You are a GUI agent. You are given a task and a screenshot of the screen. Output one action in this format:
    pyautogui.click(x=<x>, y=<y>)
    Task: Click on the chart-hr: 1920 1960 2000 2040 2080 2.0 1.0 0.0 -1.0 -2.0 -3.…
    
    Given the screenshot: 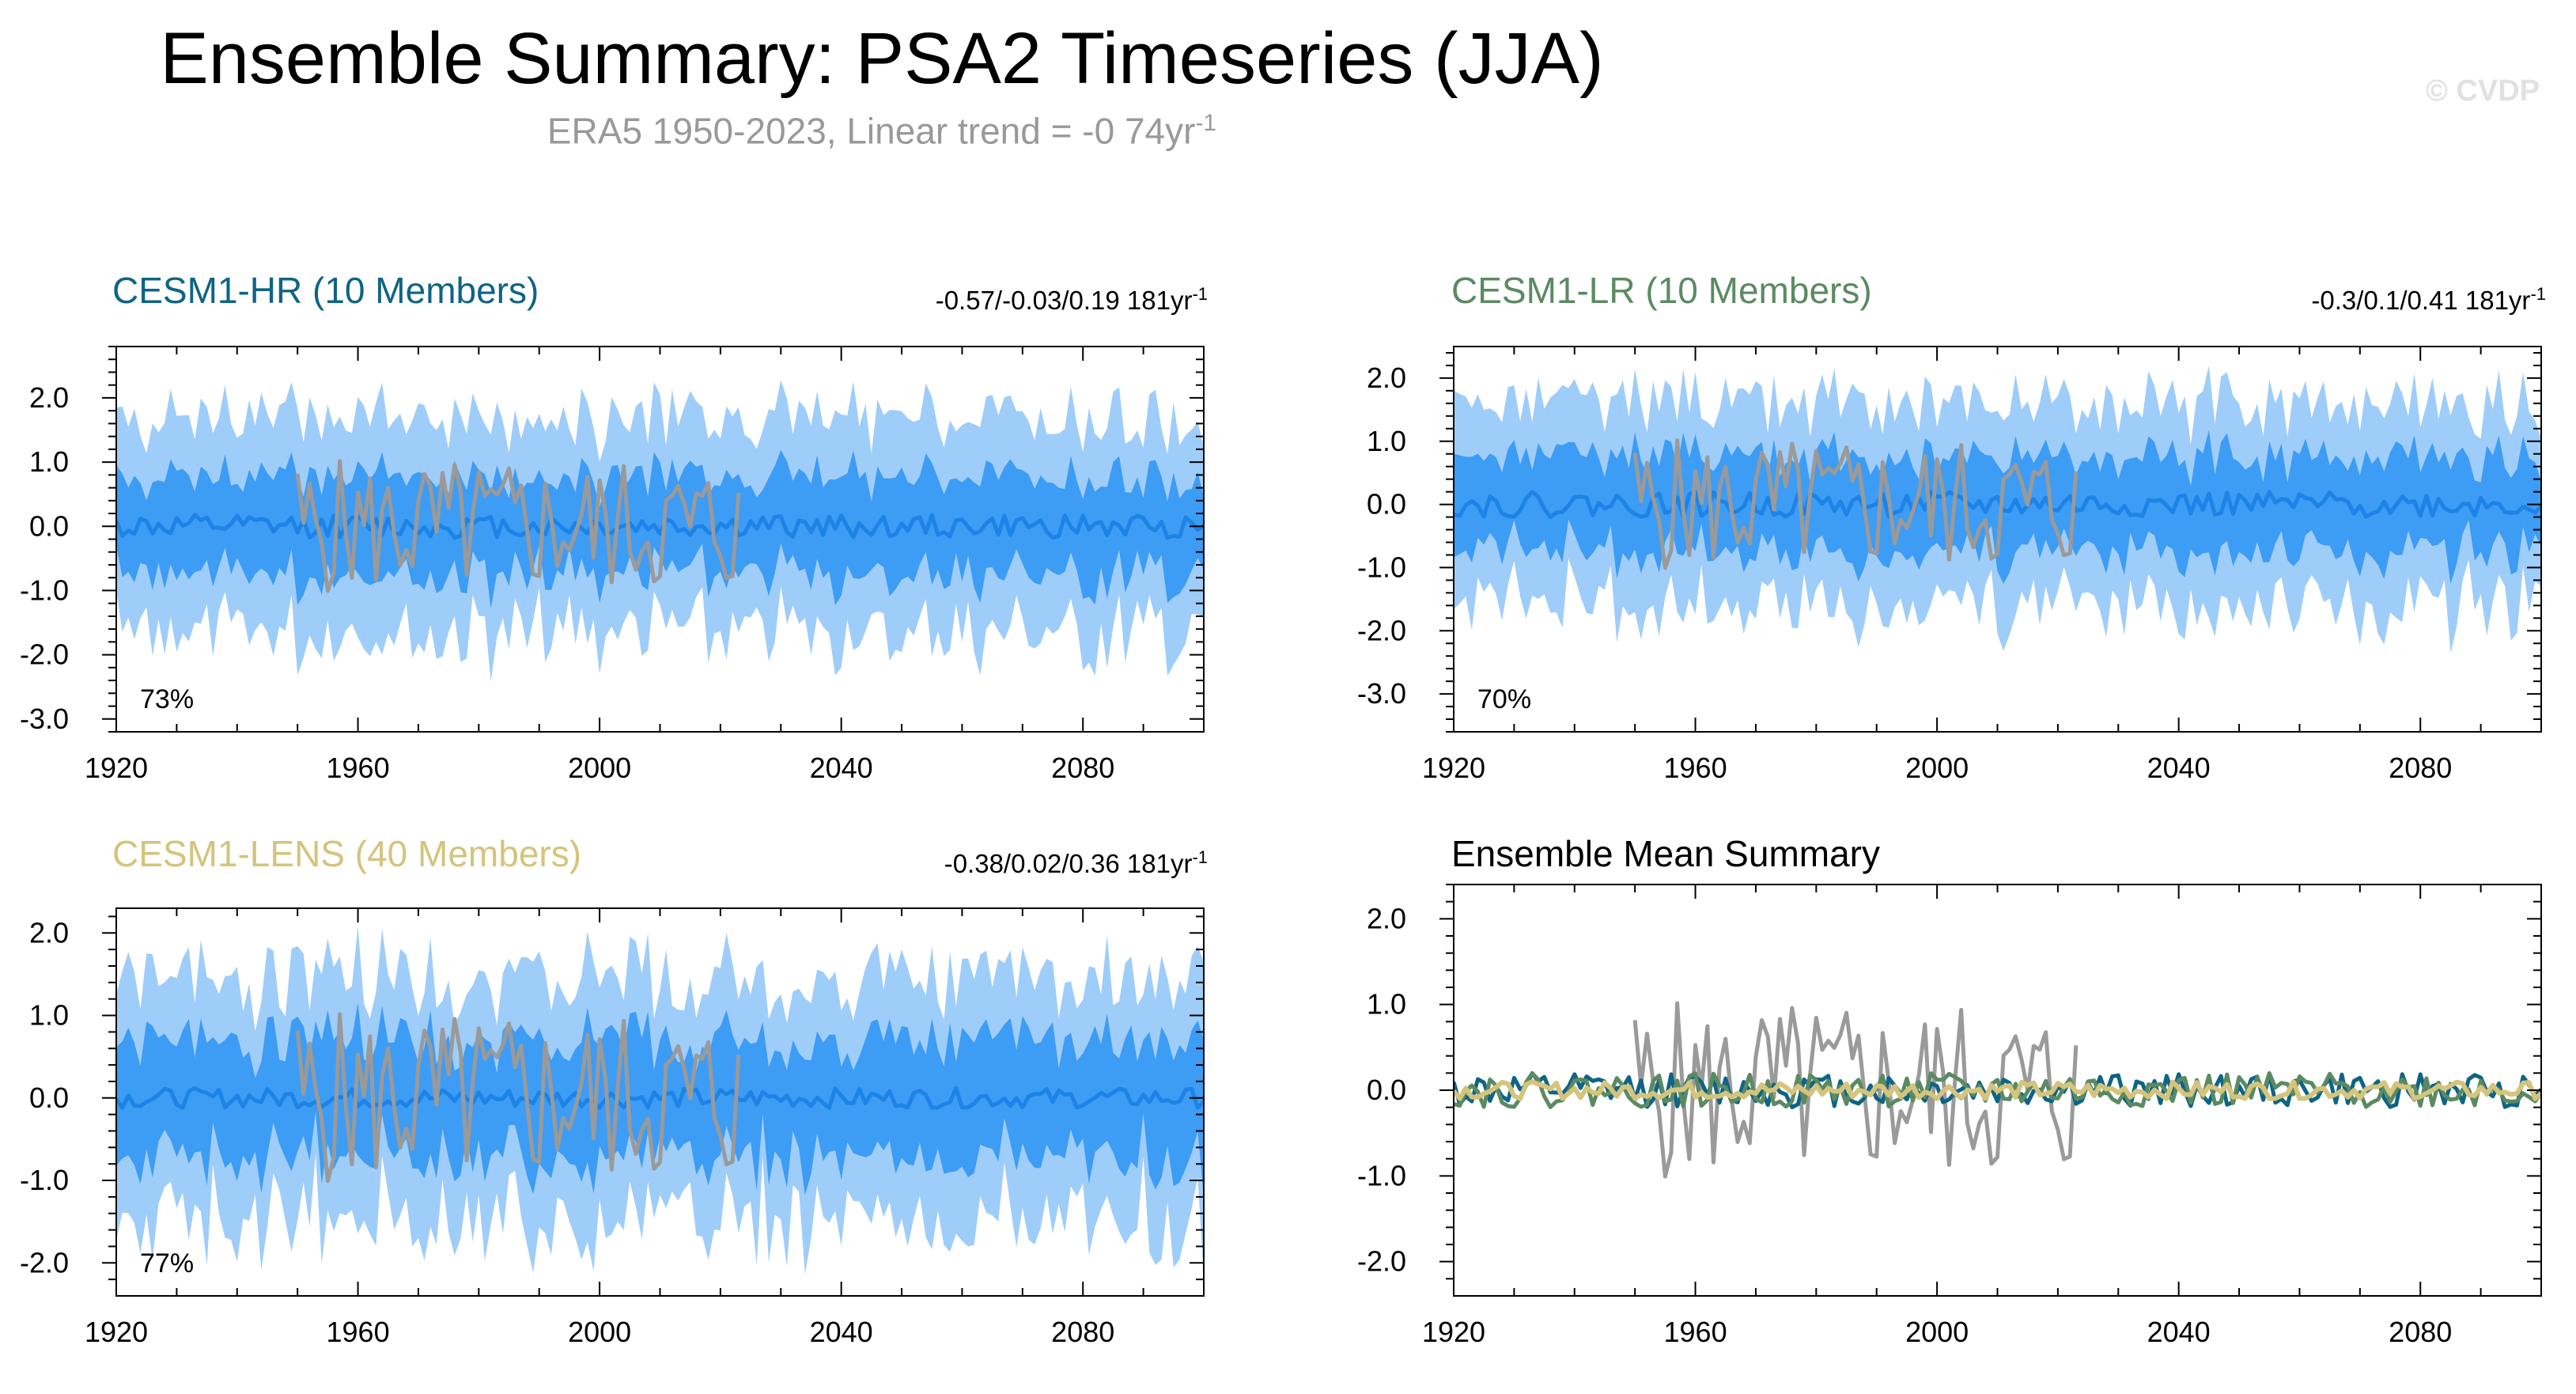 What is the action you would take?
    pyautogui.click(x=612, y=565)
    